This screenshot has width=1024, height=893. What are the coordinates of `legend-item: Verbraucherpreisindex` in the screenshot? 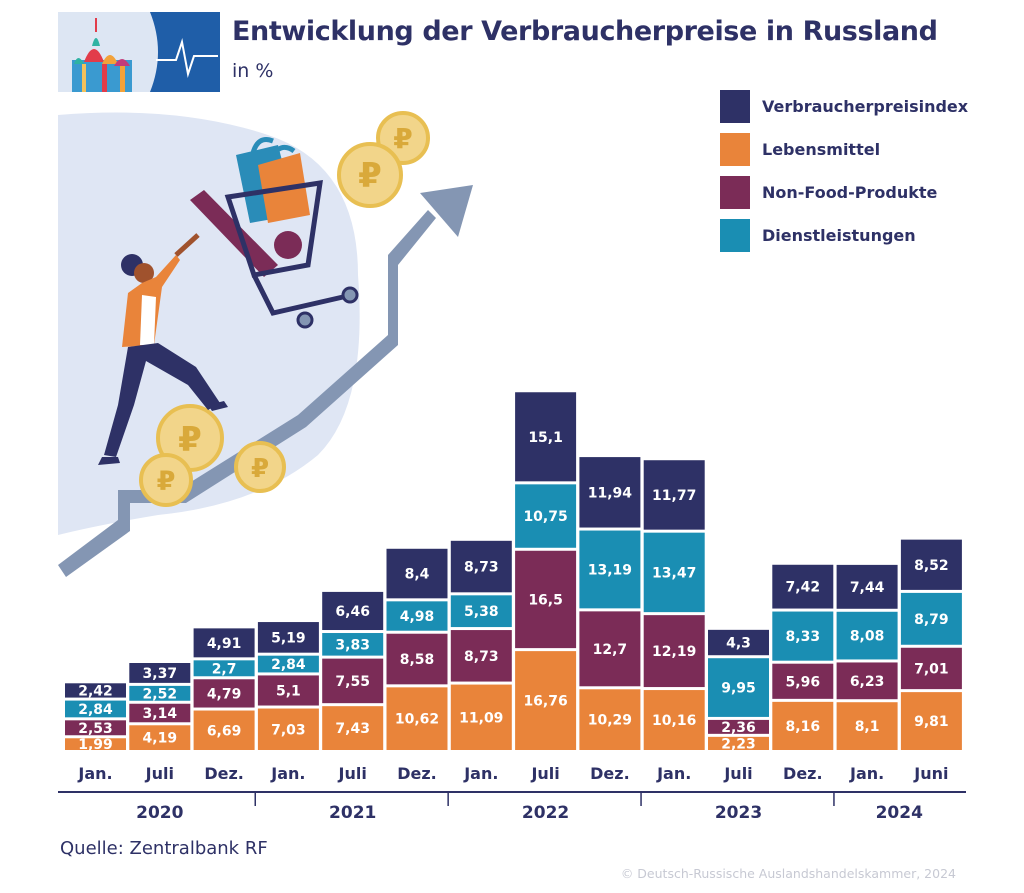 It's located at (844, 106).